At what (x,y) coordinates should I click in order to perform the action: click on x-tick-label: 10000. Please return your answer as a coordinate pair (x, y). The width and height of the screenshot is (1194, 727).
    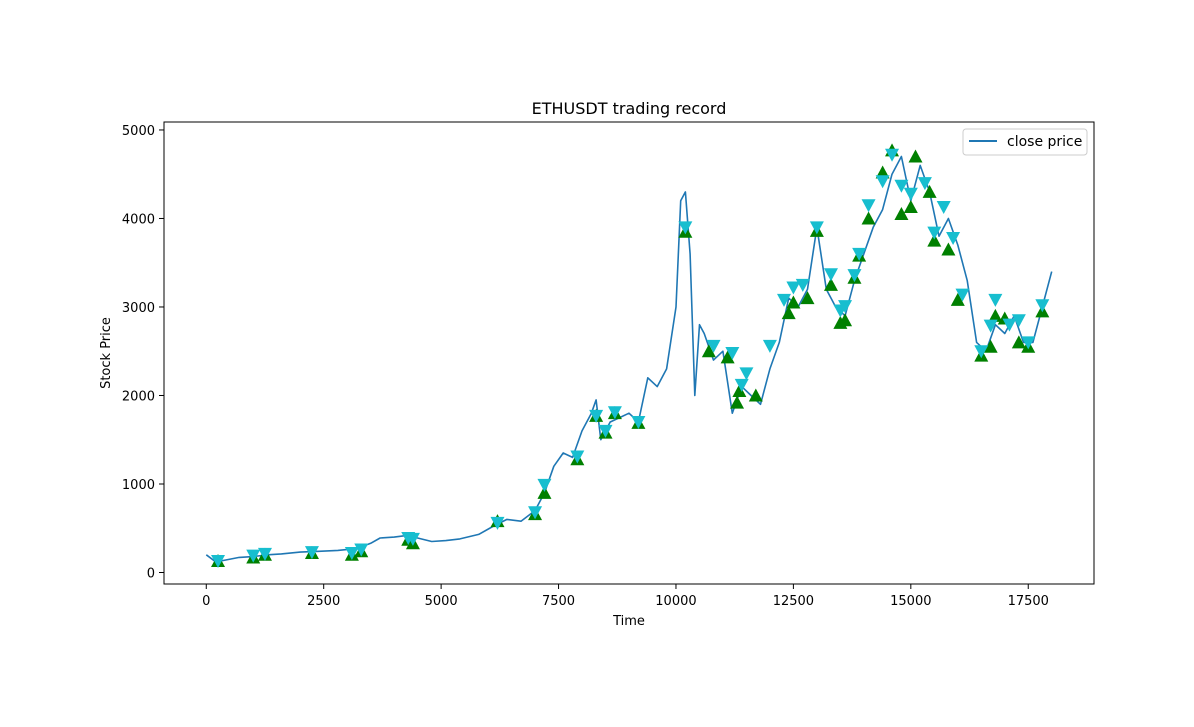
    Looking at the image, I should click on (675, 601).